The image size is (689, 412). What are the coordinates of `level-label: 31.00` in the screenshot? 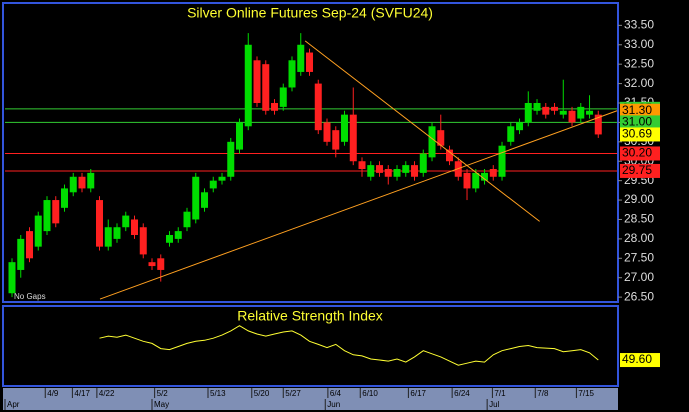 It's located at (637, 122).